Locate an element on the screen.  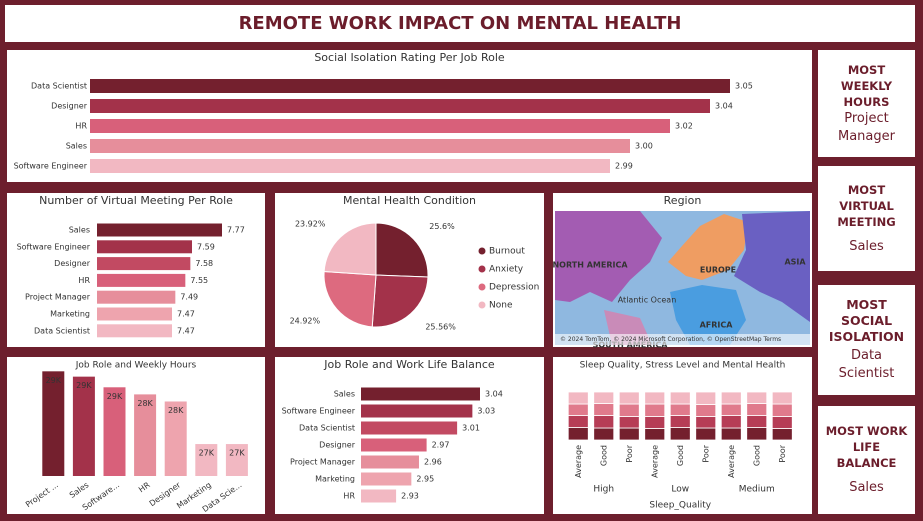
chart-title: Job Role and Work Life Balance is located at coordinates (409, 364).